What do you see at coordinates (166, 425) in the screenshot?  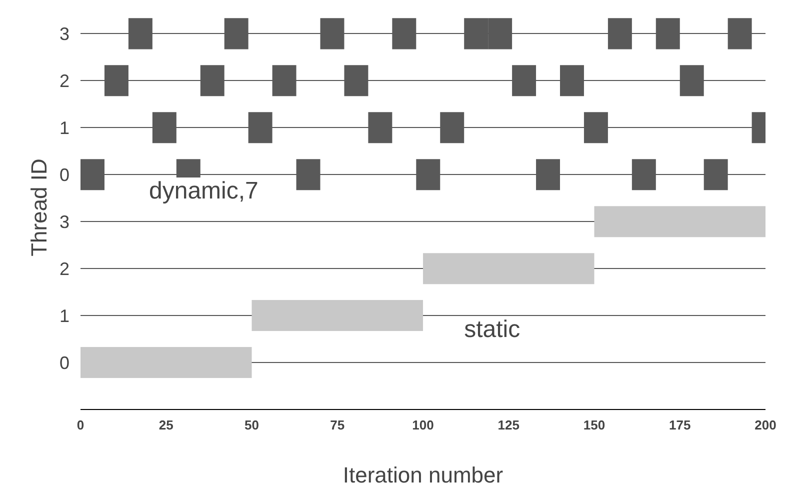 I see `x-tick-label: 25` at bounding box center [166, 425].